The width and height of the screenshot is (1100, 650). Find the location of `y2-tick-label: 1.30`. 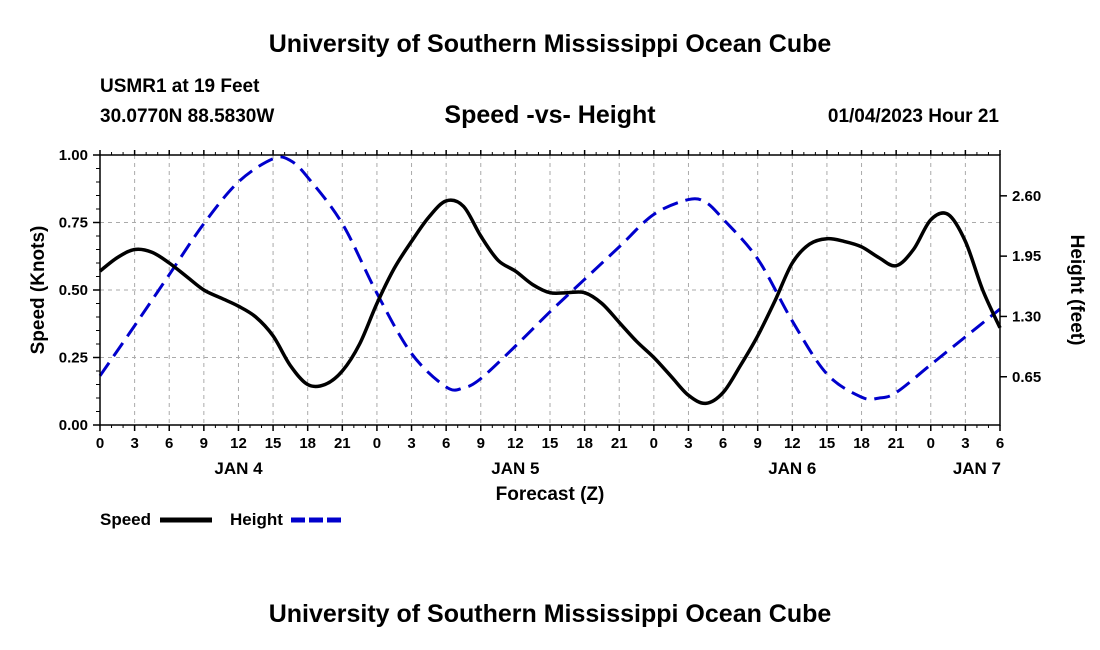

y2-tick-label: 1.30 is located at coordinates (1026, 316).